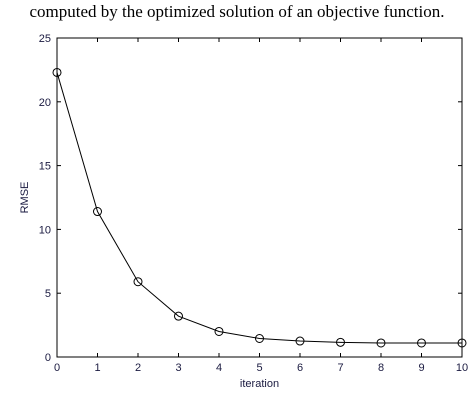  Describe the element at coordinates (381, 368) in the screenshot. I see `x-tick-label: 8` at that location.